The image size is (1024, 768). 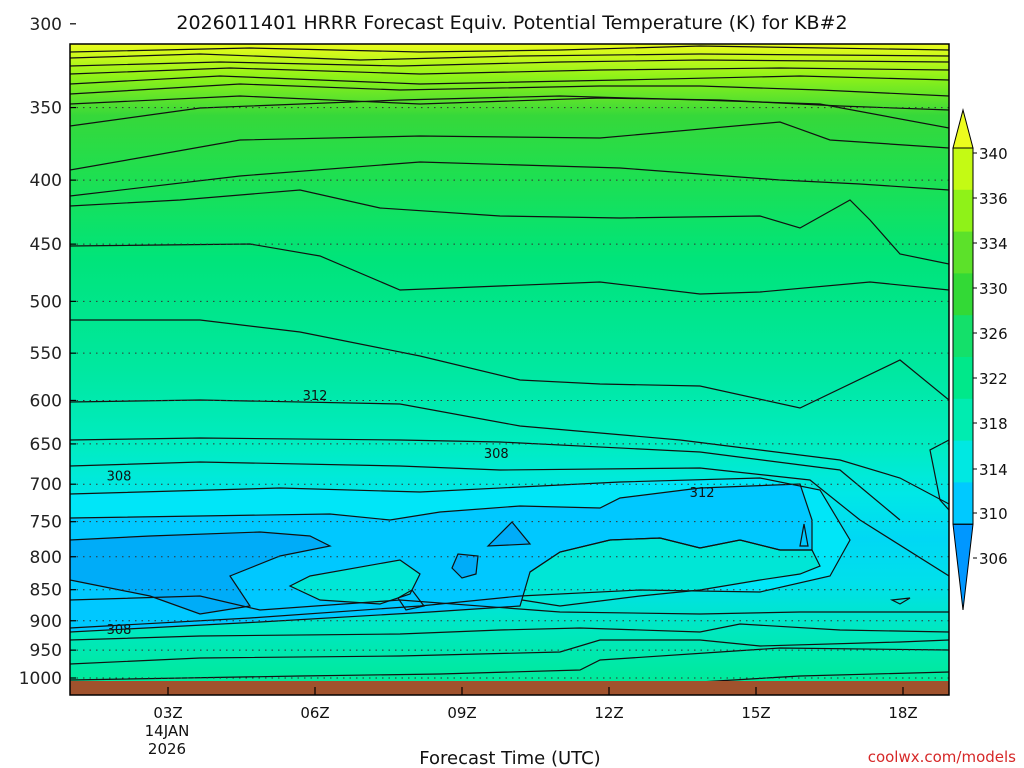 I want to click on x-axis-date-day: 14JAN, so click(x=167, y=731).